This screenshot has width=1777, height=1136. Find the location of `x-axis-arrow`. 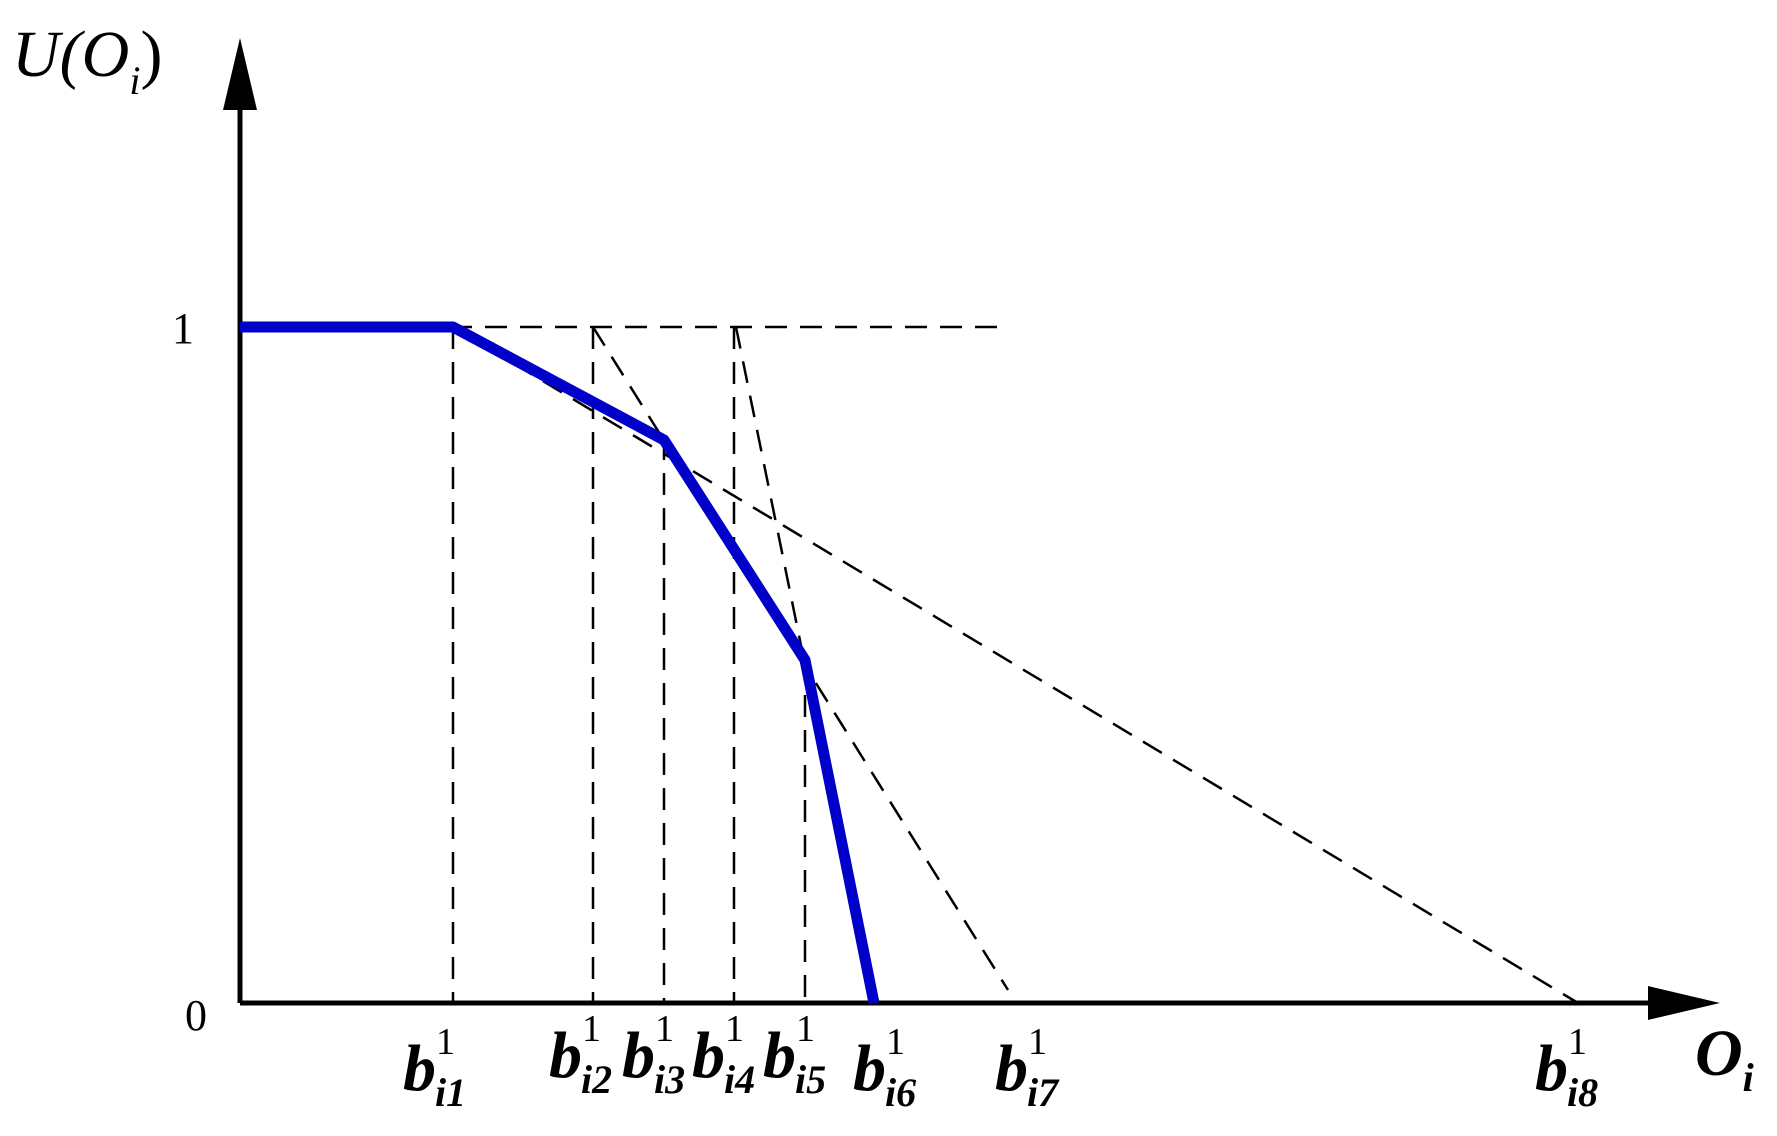

x-axis-arrow is located at coordinates (1684, 1003).